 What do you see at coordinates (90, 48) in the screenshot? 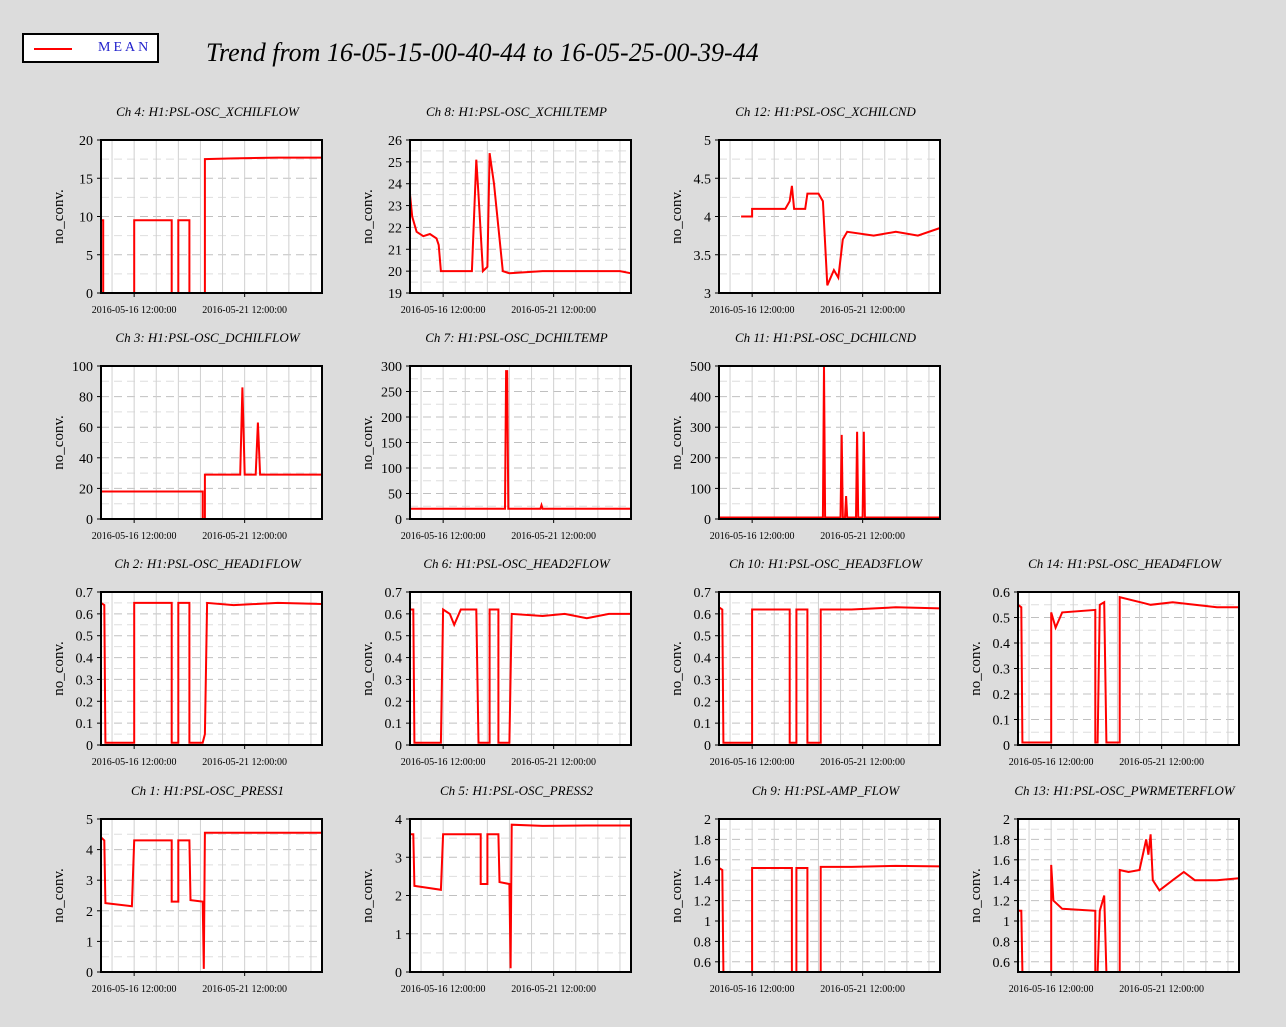
I see `legend: MEAN` at bounding box center [90, 48].